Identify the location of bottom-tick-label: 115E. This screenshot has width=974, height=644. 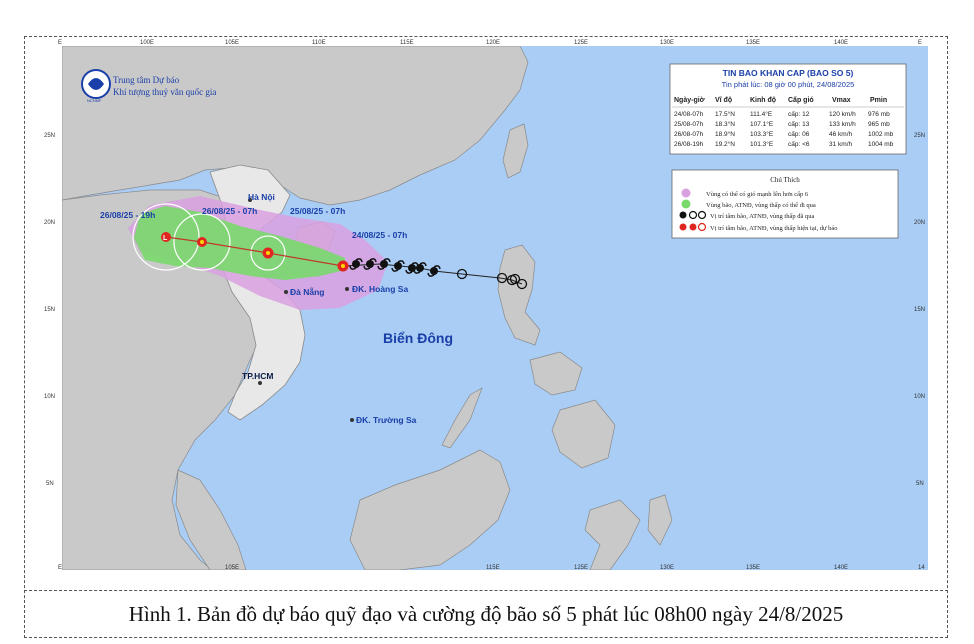
(493, 568).